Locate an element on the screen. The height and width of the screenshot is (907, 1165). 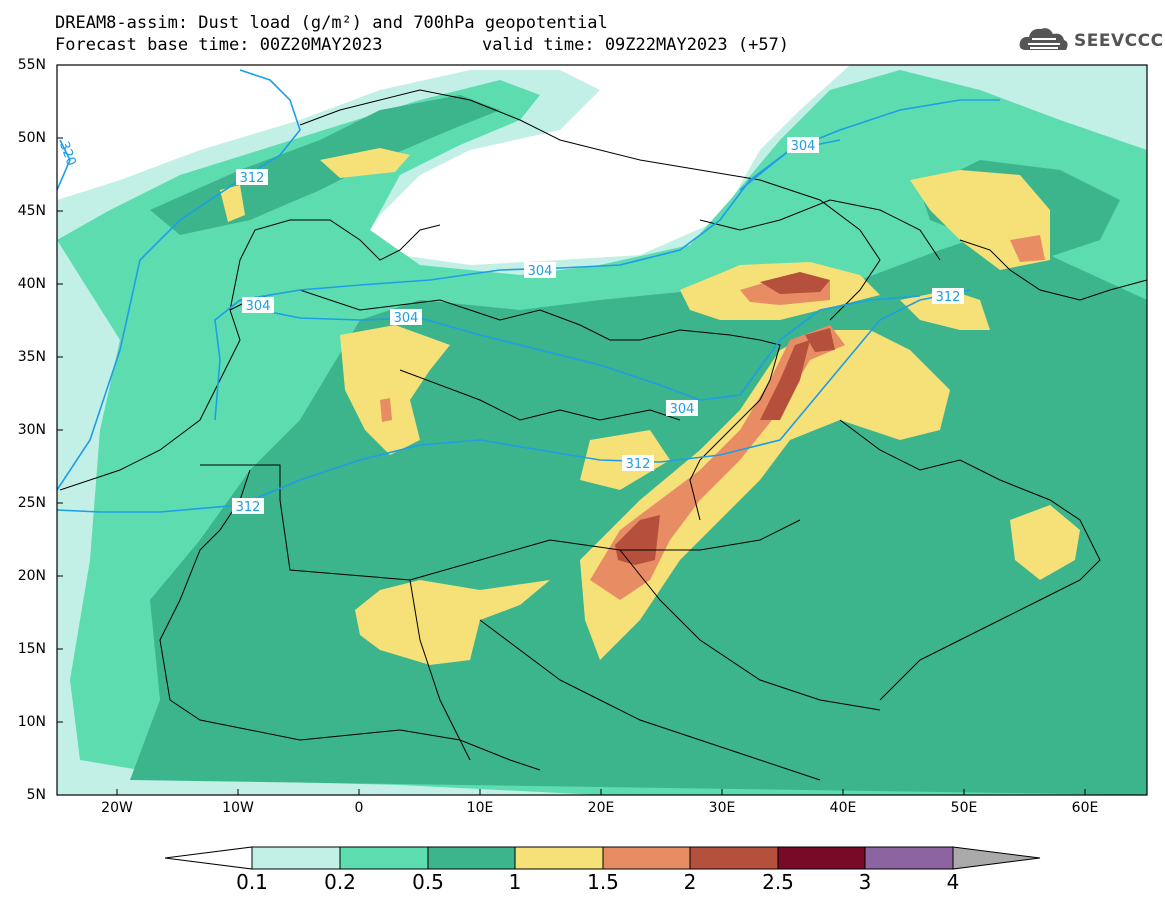
lon-label: 10W is located at coordinates (238, 808).